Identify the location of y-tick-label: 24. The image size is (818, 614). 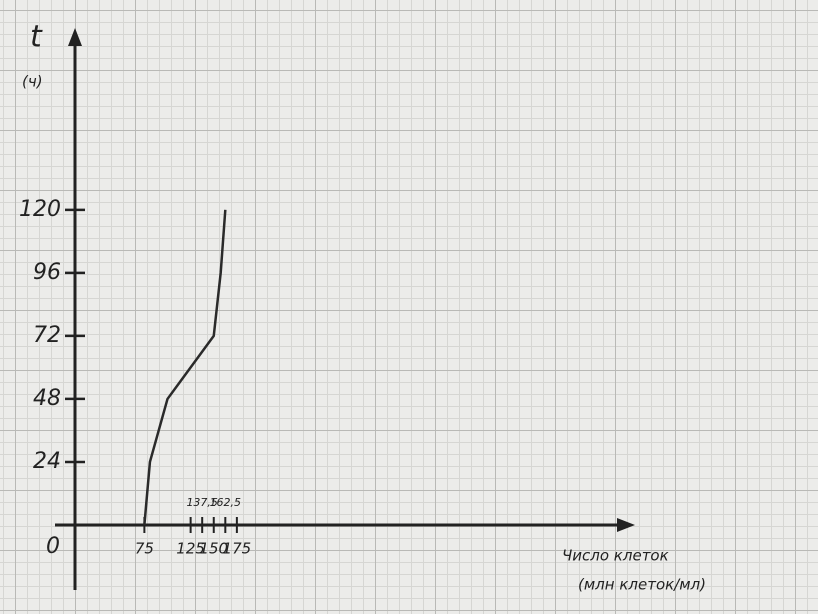
(47, 461).